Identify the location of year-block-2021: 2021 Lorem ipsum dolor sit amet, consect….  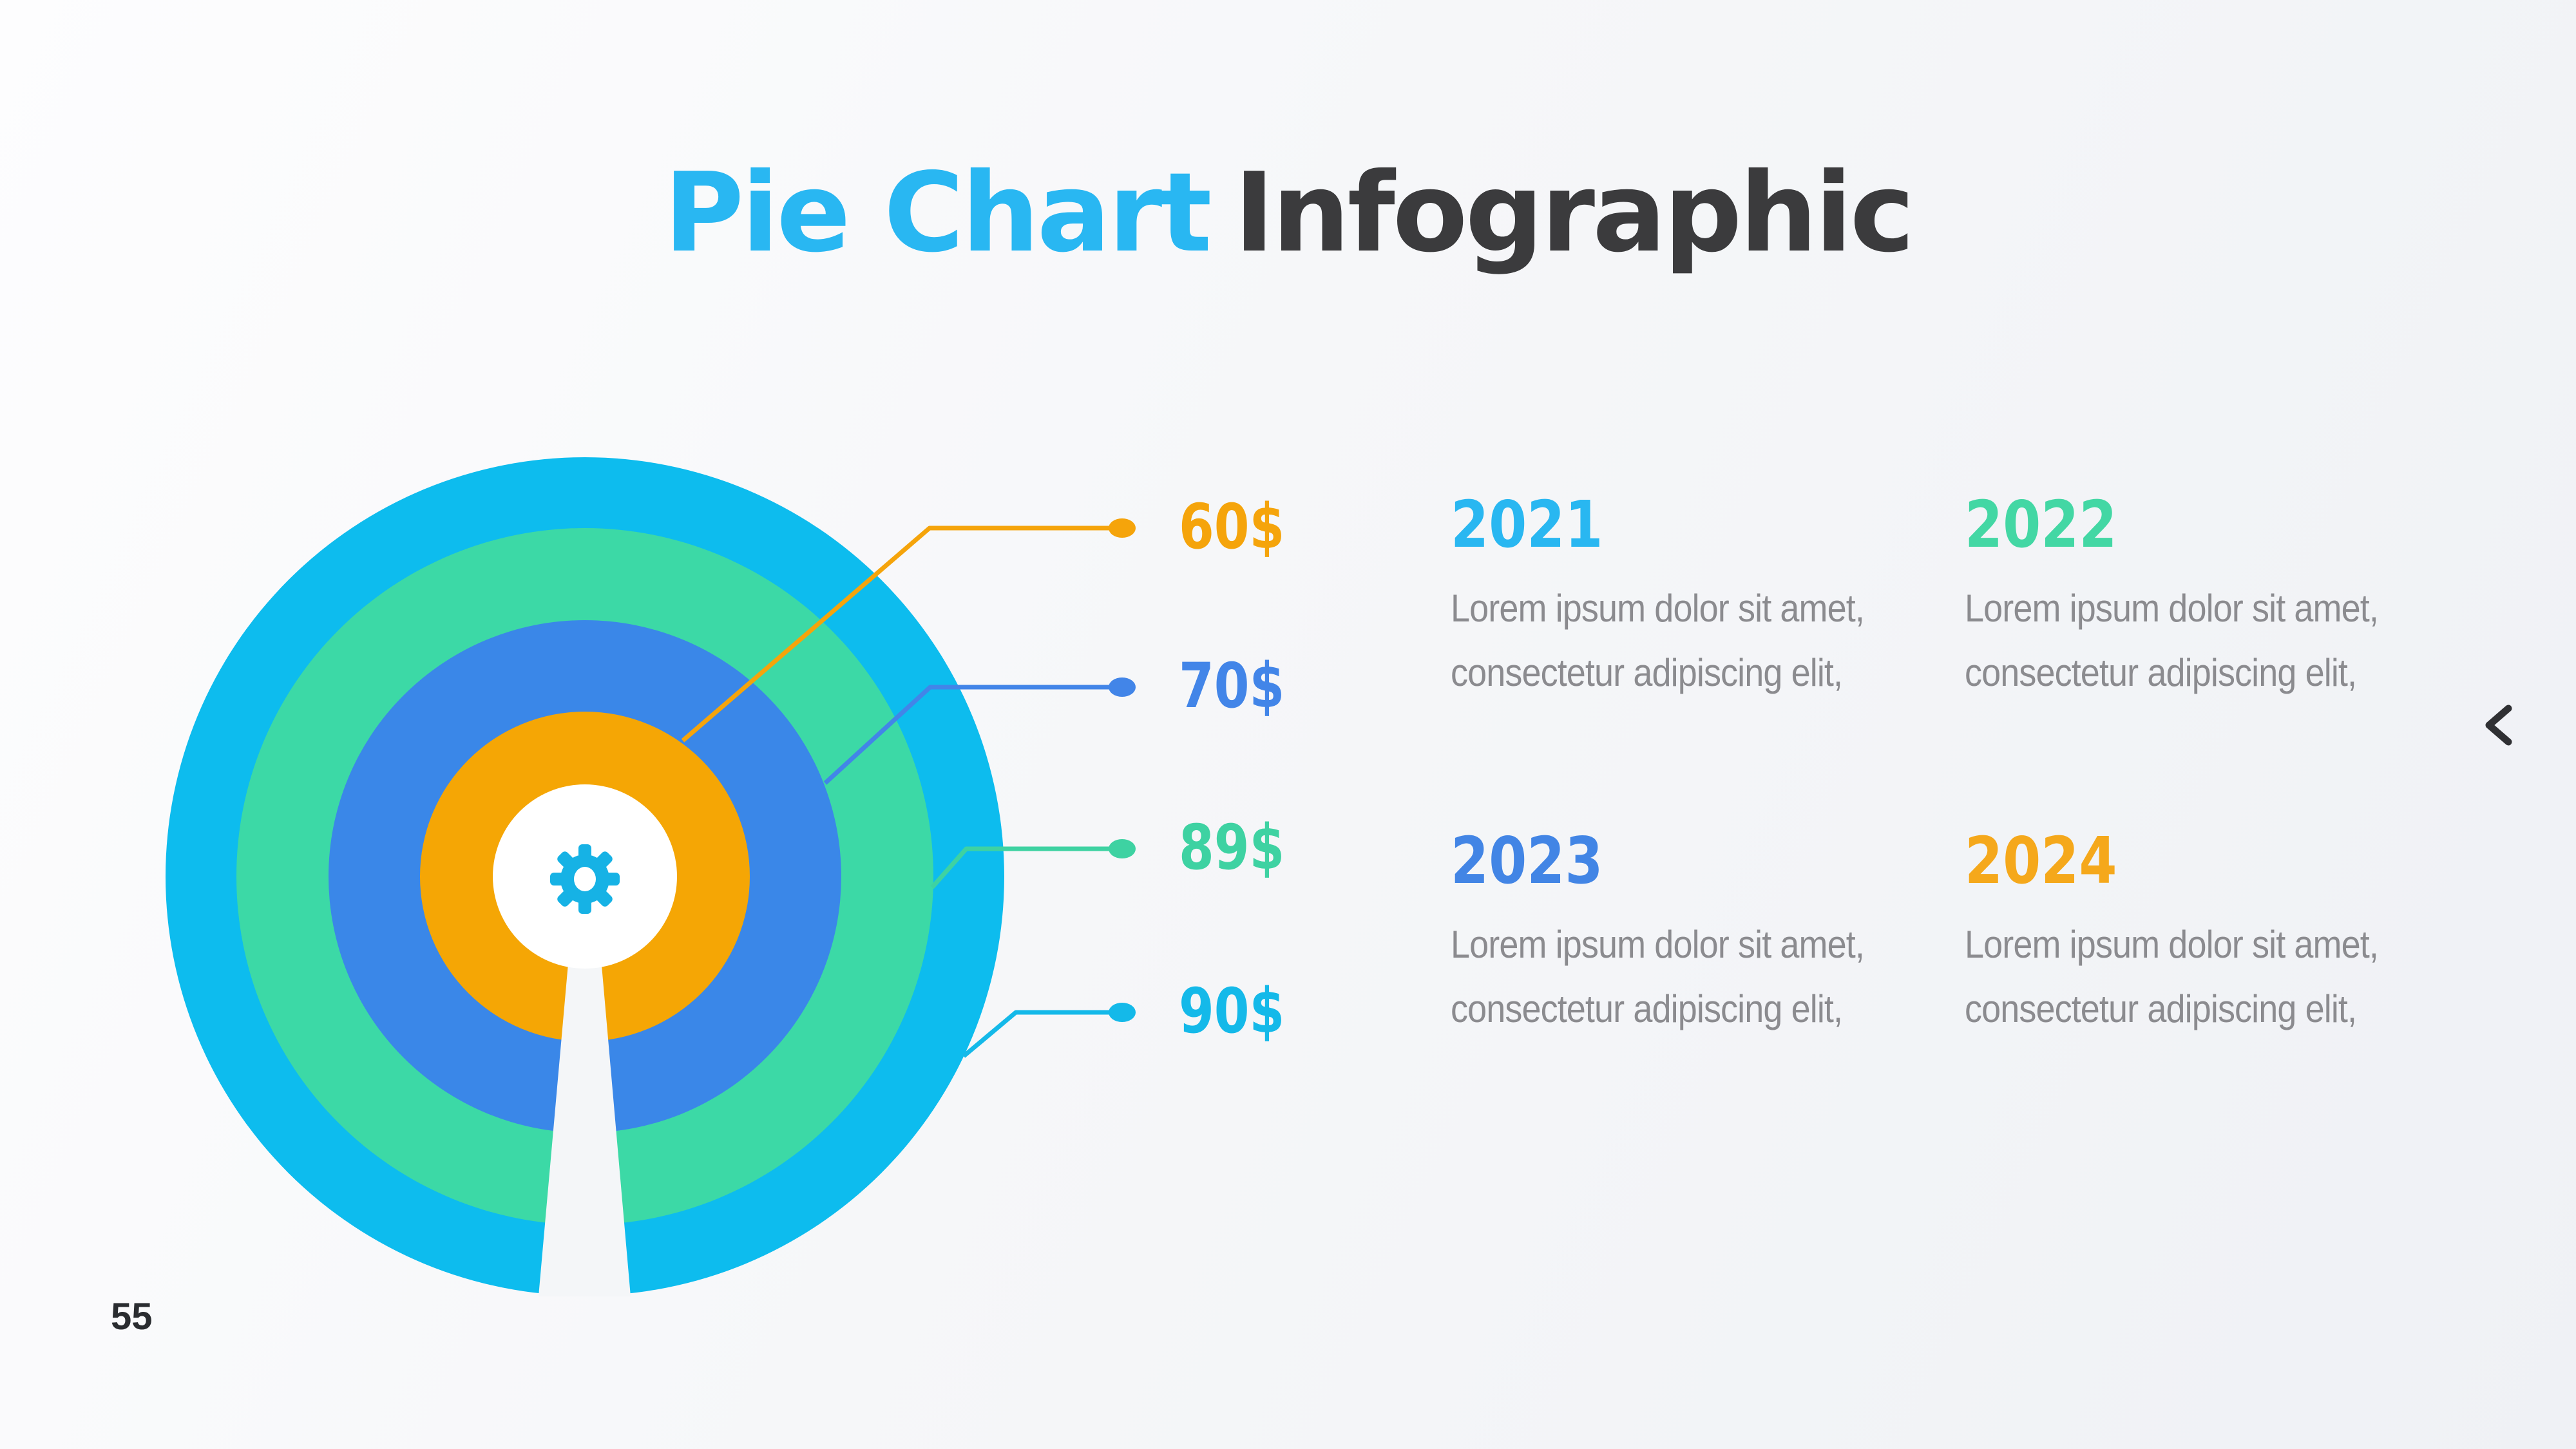
(1695, 589).